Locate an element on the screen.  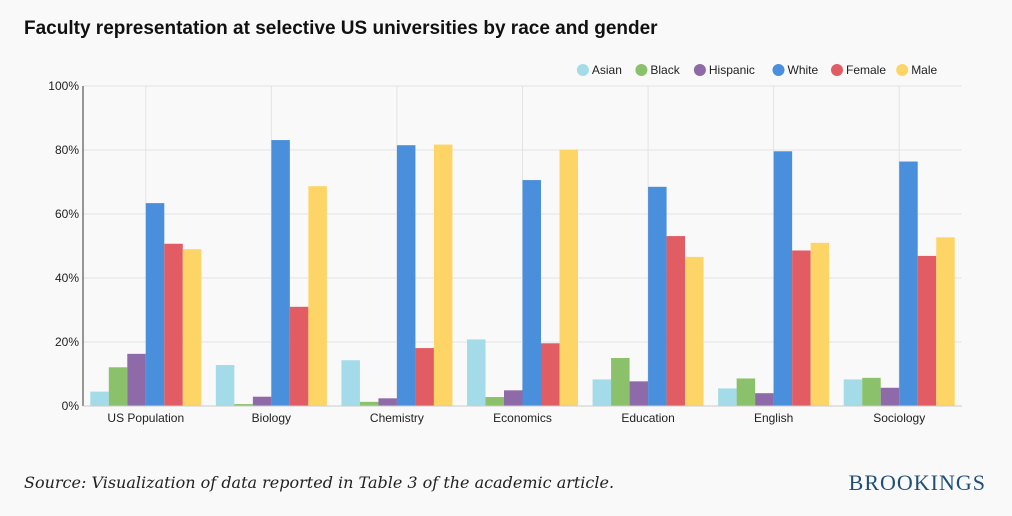
x-tick-label: English is located at coordinates (773, 418).